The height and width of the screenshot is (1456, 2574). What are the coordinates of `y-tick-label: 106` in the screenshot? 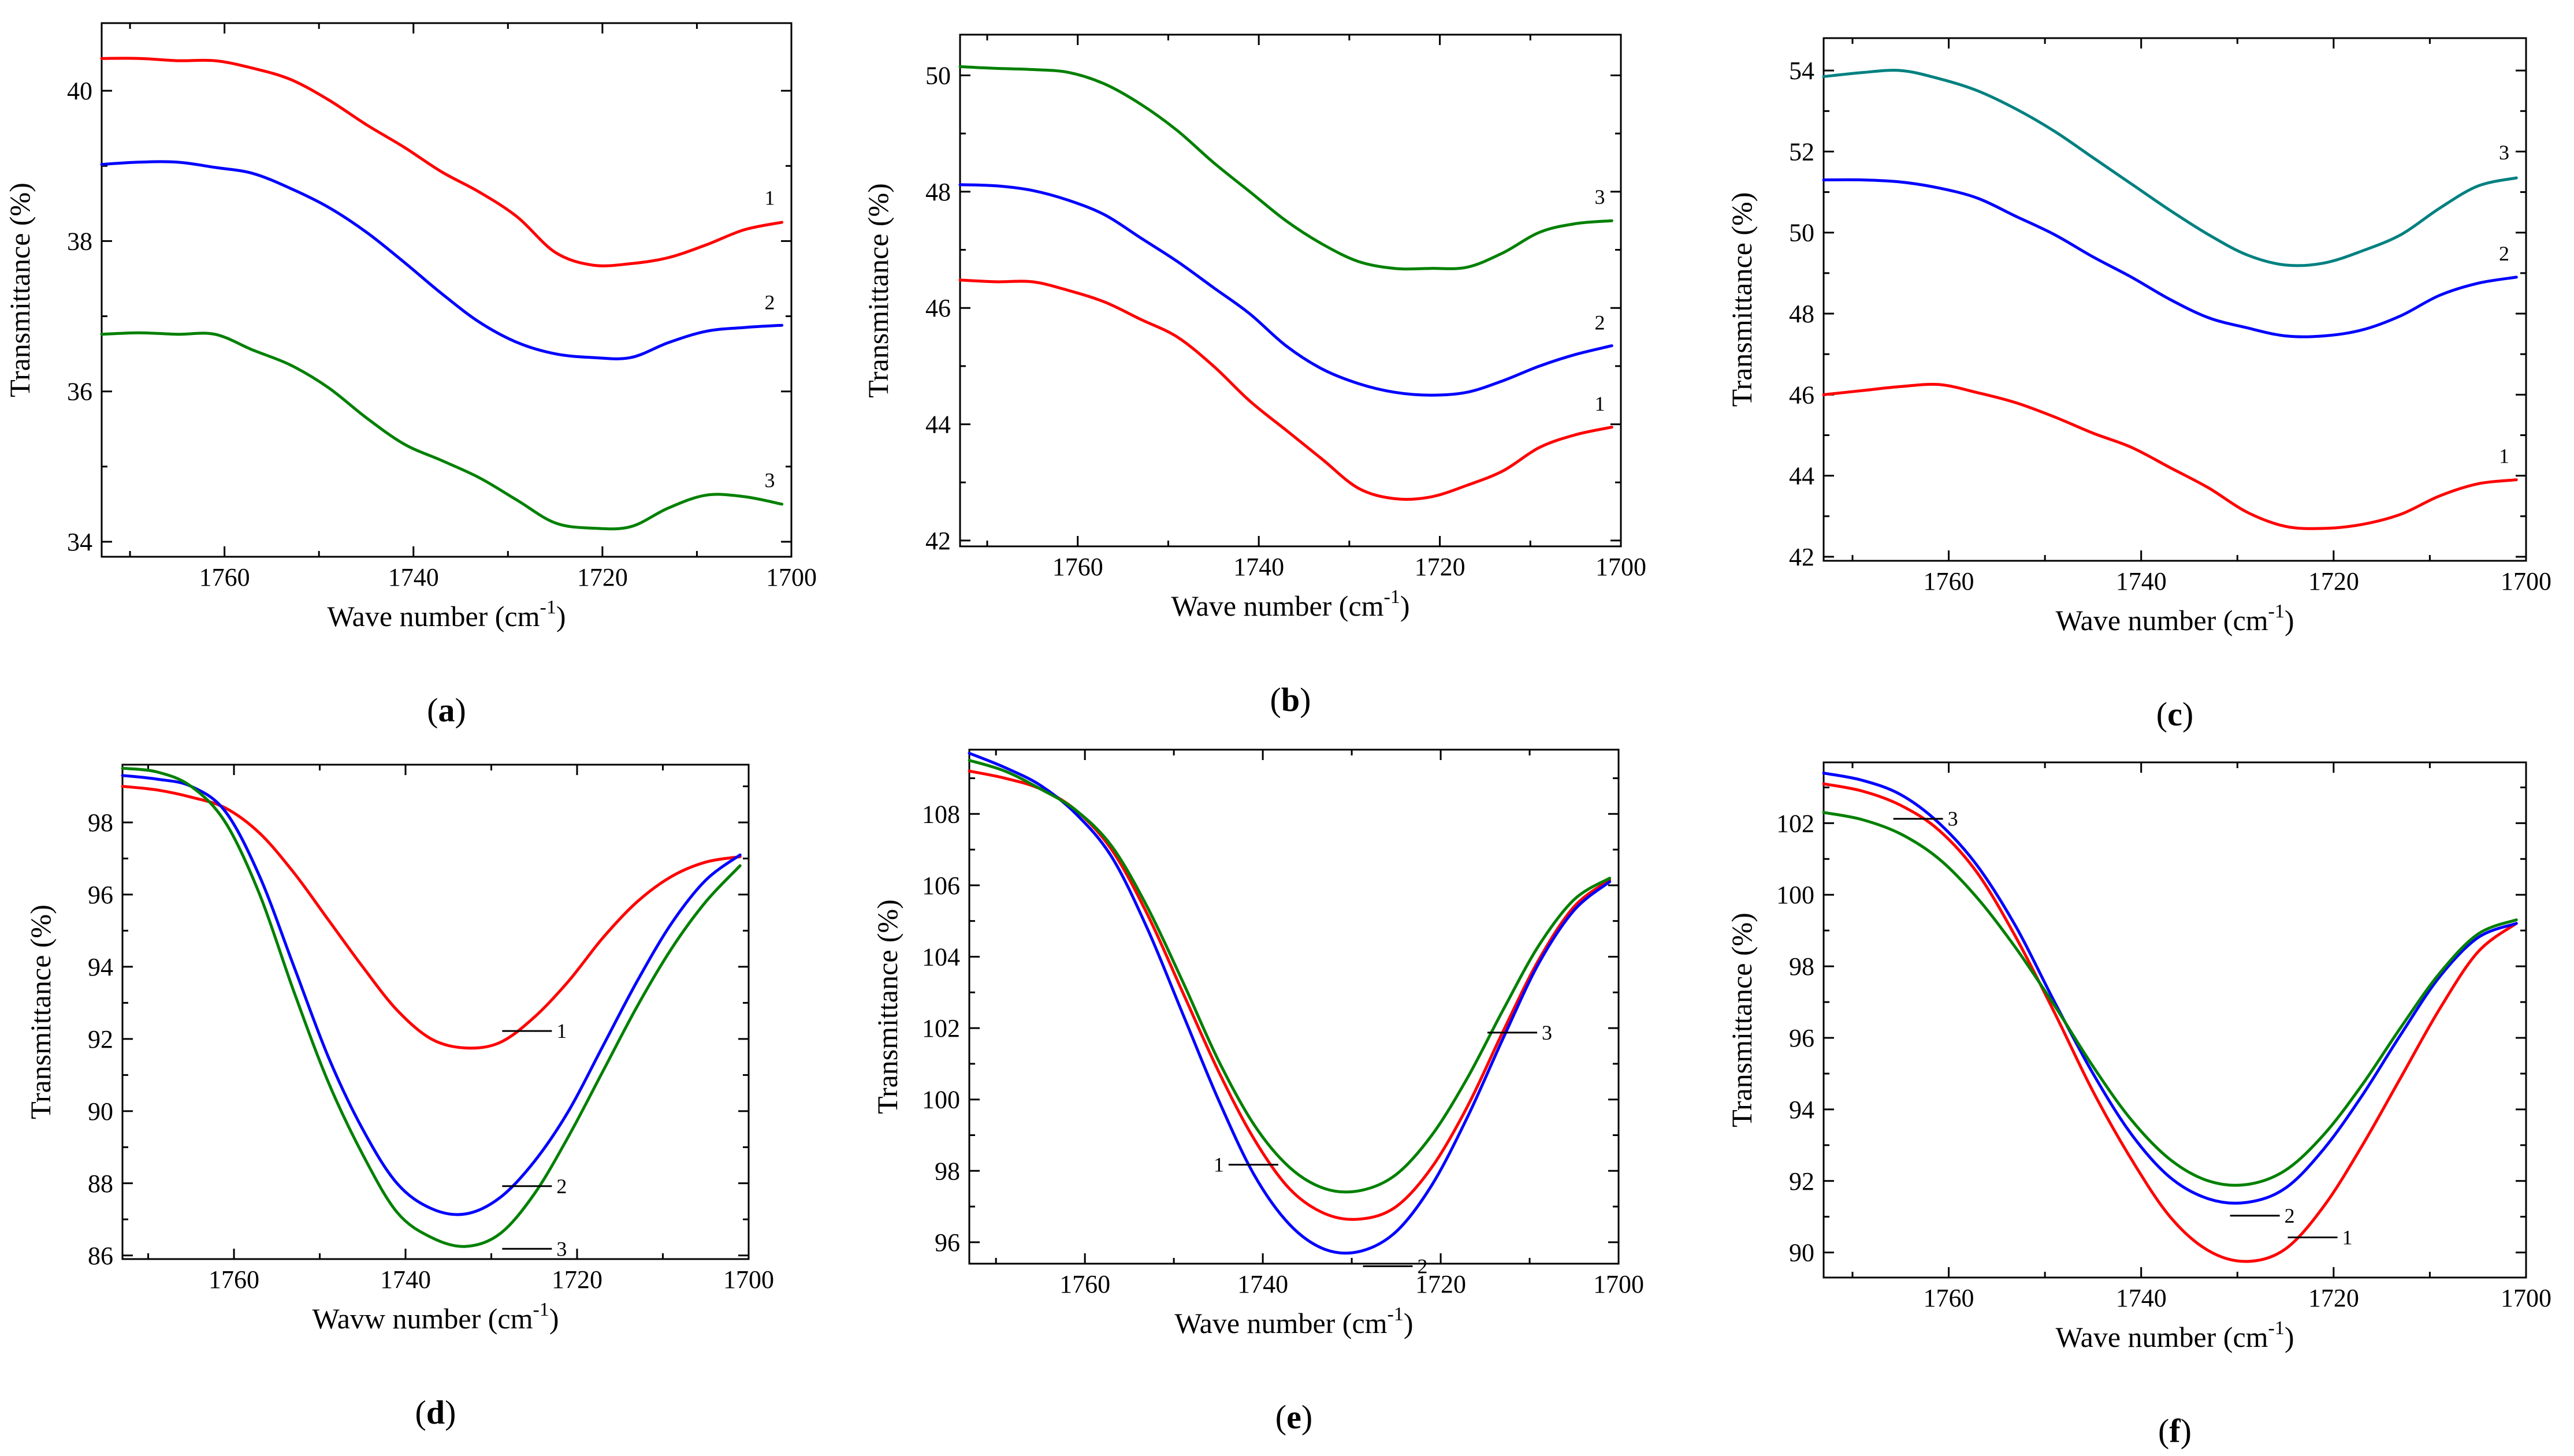 It's located at (941, 886).